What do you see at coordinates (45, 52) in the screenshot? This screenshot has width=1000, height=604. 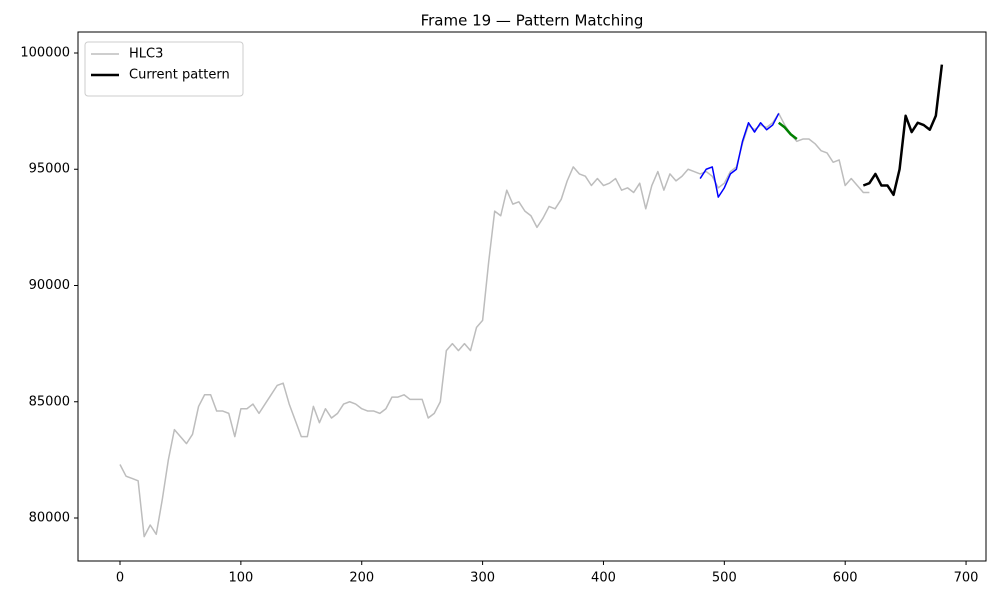 I see `y-tick-label: 100000` at bounding box center [45, 52].